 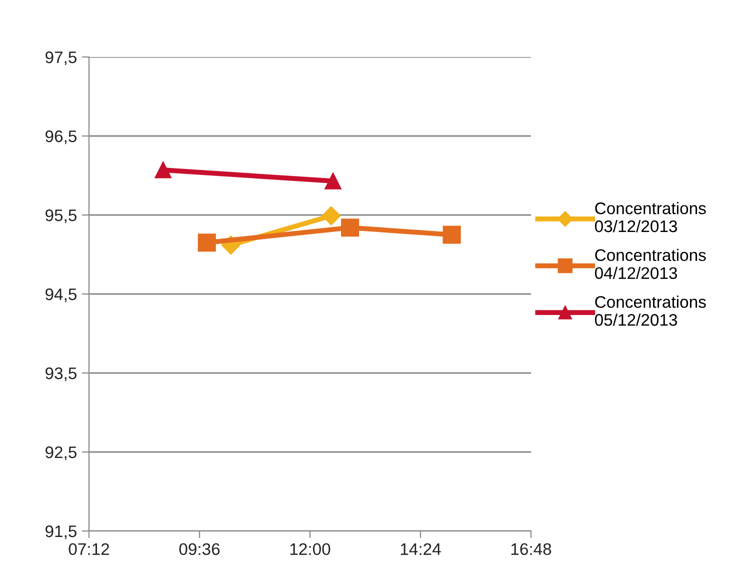 What do you see at coordinates (420, 549) in the screenshot?
I see `x-tick-label: 14:24` at bounding box center [420, 549].